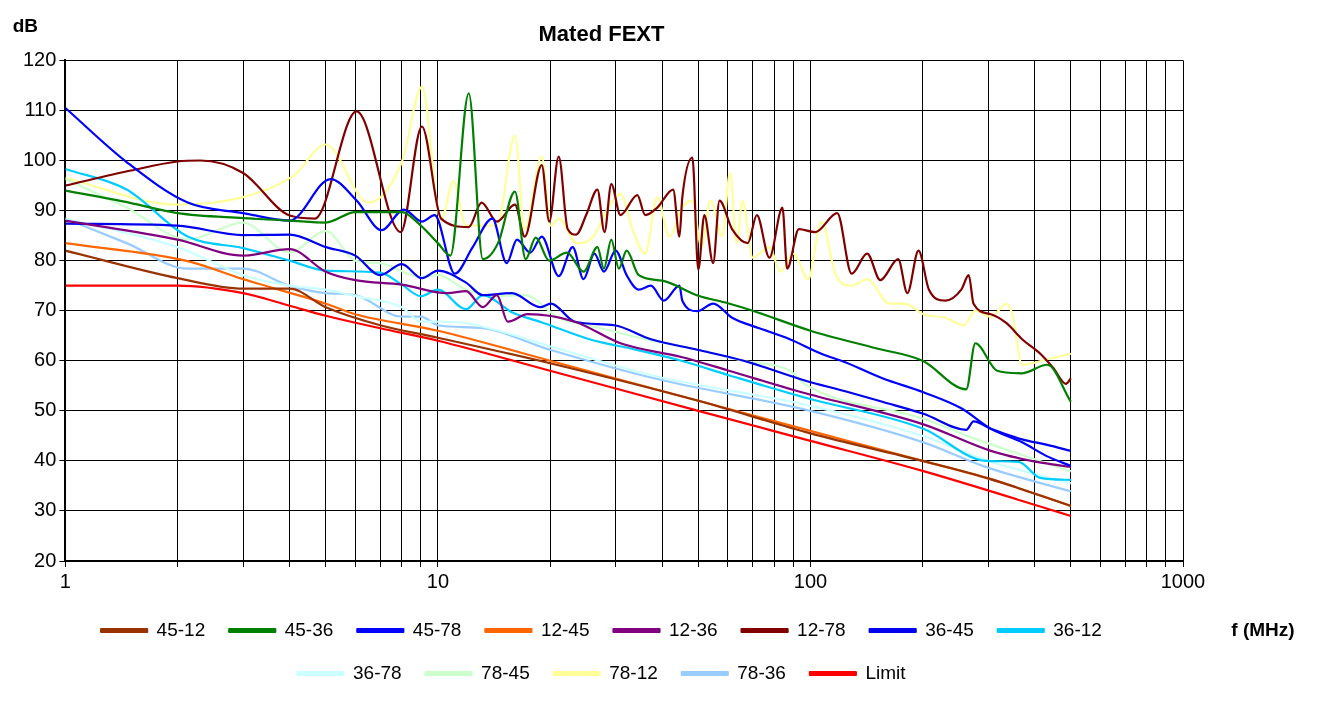 Image resolution: width=1333 pixels, height=701 pixels. What do you see at coordinates (65, 580) in the screenshot?
I see `x-tick-label: 1` at bounding box center [65, 580].